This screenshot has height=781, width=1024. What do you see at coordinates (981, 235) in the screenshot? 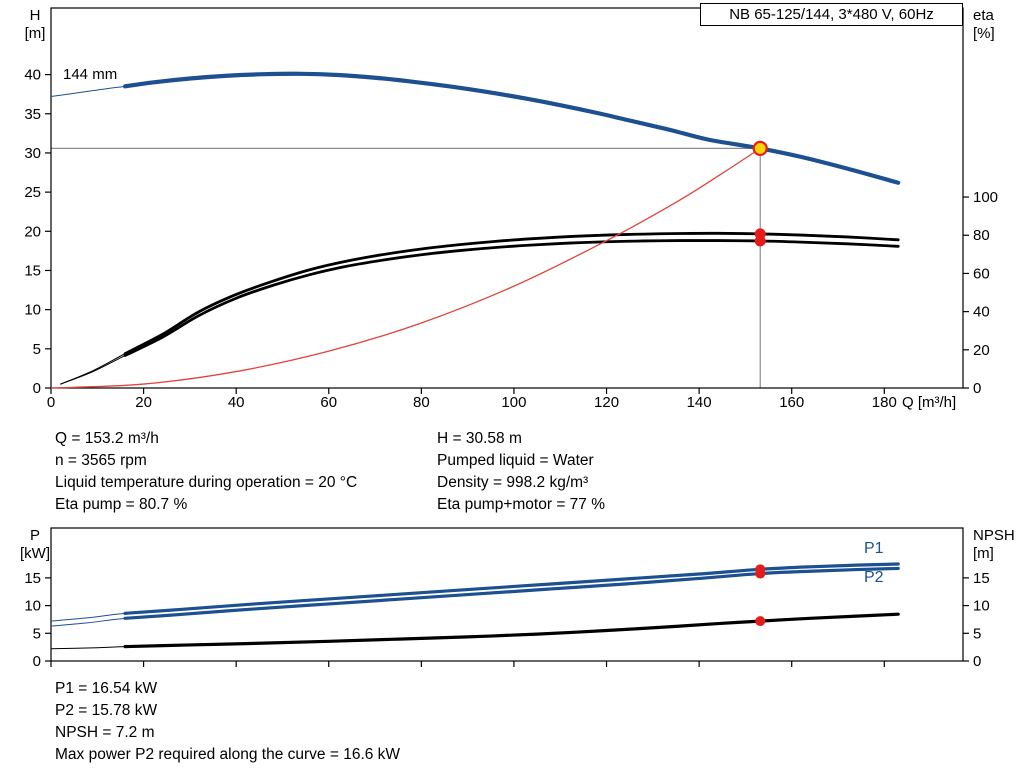
I see `y2-axis-tick-label: 80` at bounding box center [981, 235].